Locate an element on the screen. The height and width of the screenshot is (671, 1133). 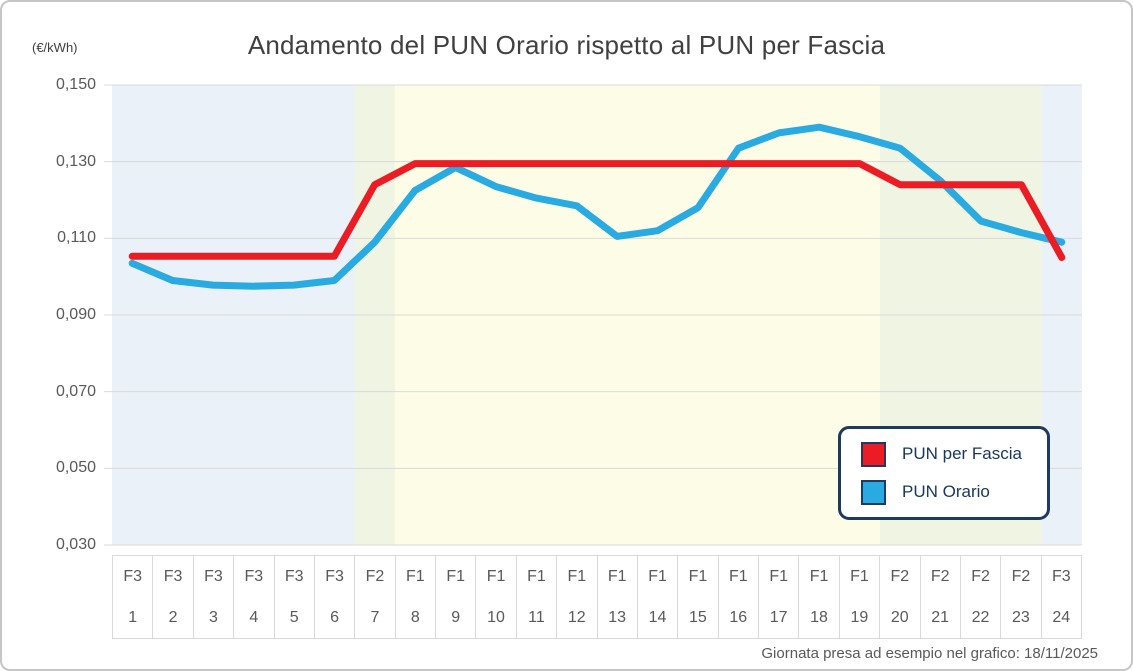
x-axis-cell: F3 4 is located at coordinates (253, 597).